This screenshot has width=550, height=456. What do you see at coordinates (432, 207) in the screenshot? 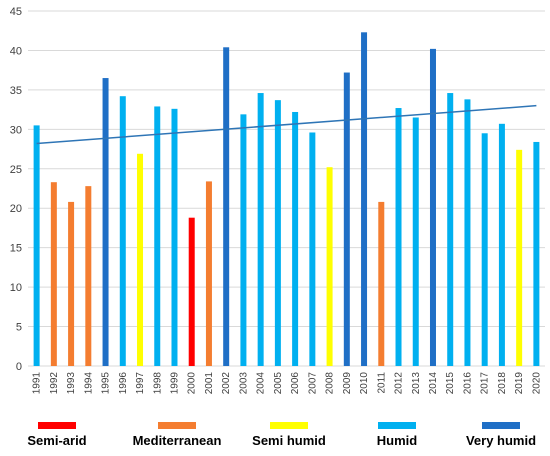
I see `bar-2014` at bounding box center [432, 207].